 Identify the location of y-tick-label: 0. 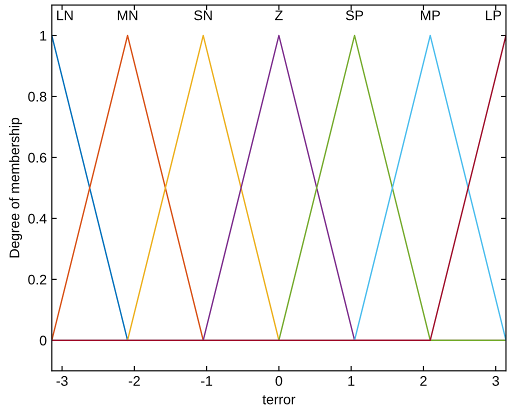
(43, 341).